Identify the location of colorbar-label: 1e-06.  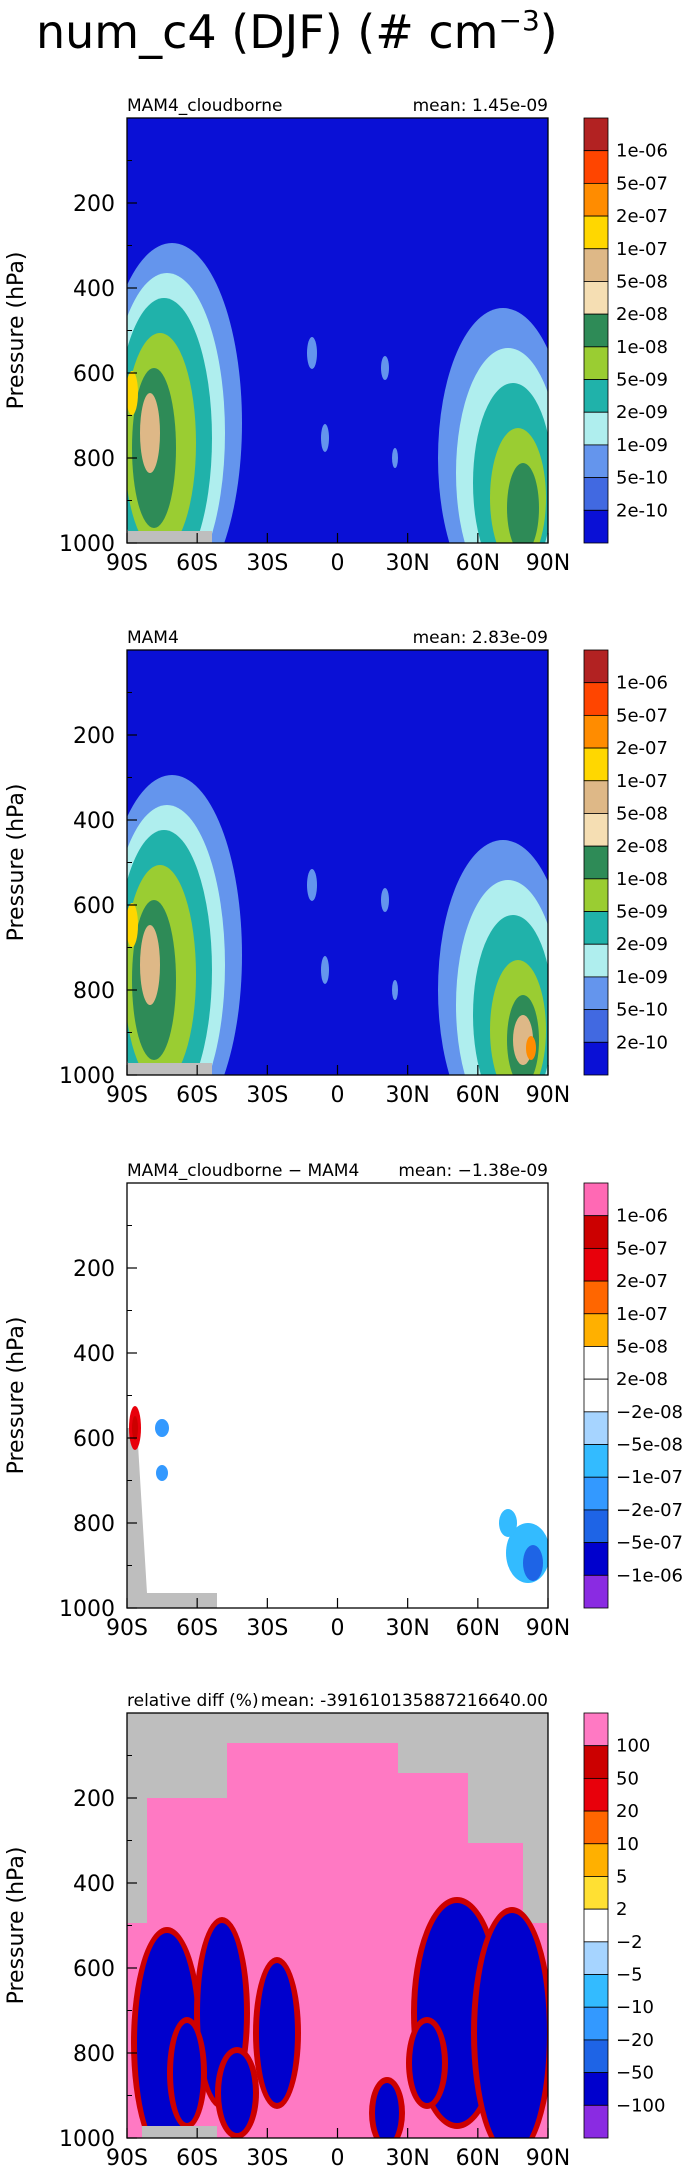
(642, 151).